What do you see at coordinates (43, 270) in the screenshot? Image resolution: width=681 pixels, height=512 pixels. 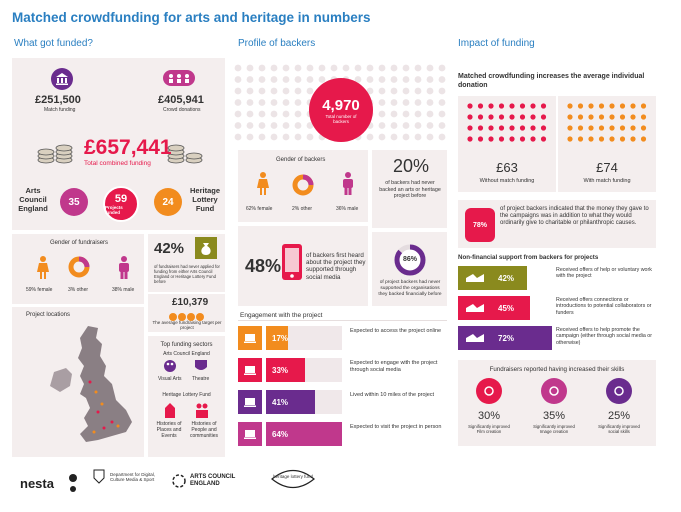 I see `female-icon` at bounding box center [43, 270].